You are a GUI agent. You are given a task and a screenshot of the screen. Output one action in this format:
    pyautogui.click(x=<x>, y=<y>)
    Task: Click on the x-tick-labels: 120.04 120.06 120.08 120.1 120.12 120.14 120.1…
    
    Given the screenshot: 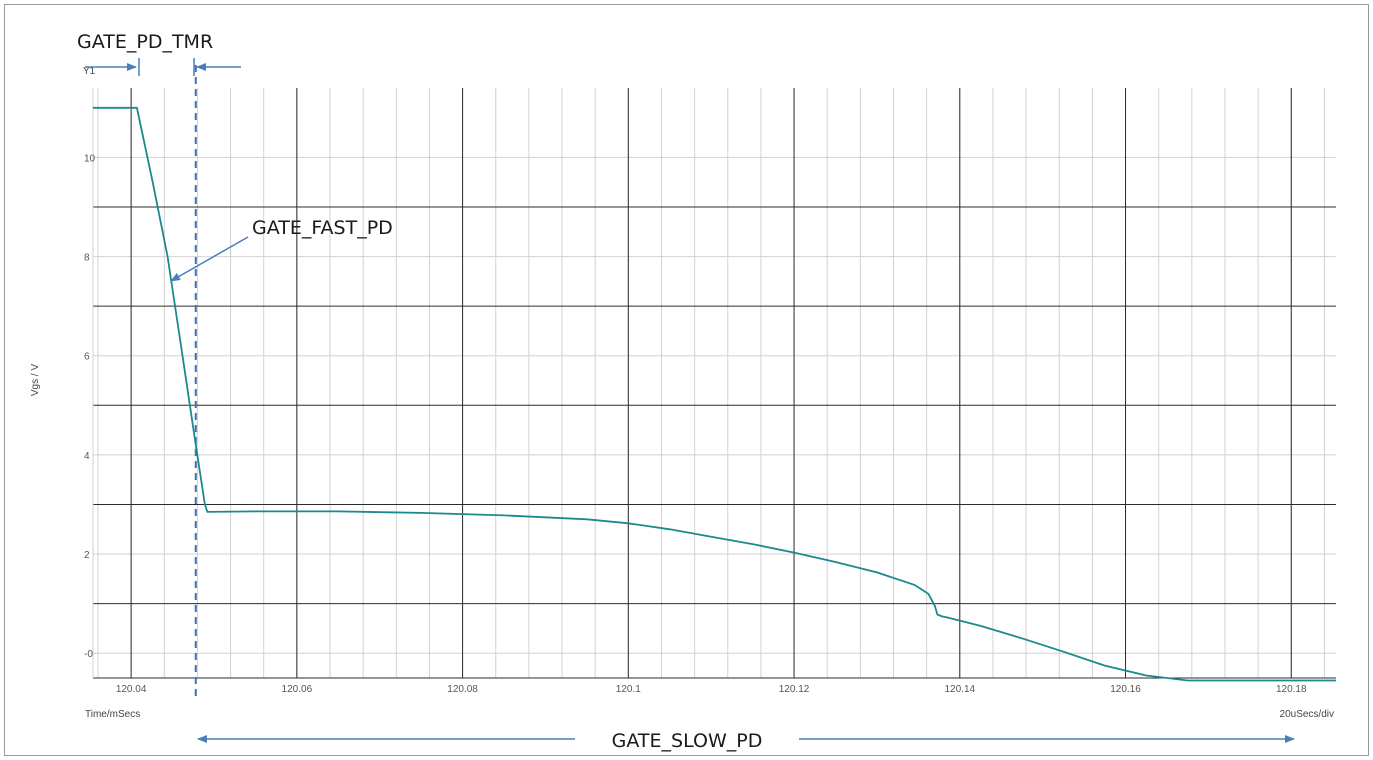 What is the action you would take?
    pyautogui.click(x=711, y=689)
    